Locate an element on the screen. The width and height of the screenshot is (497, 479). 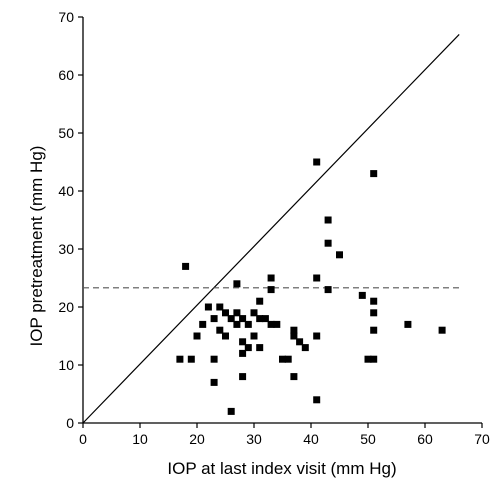
y-tick-label: 40 is located at coordinates (66, 191).